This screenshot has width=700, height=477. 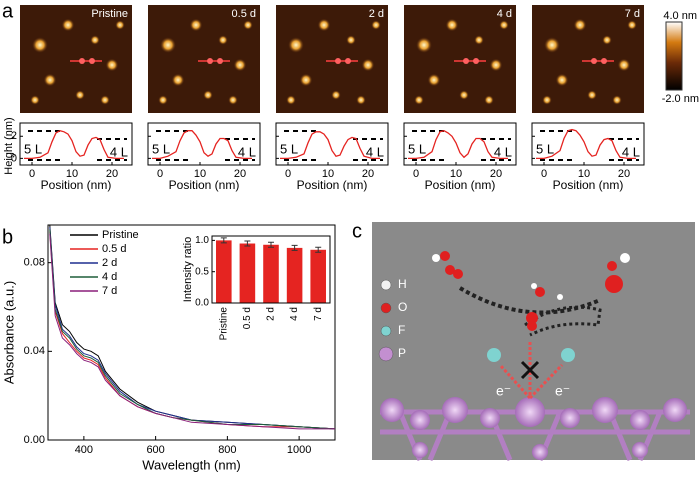 I want to click on legend-label: 0.5 d, so click(x=114, y=249).